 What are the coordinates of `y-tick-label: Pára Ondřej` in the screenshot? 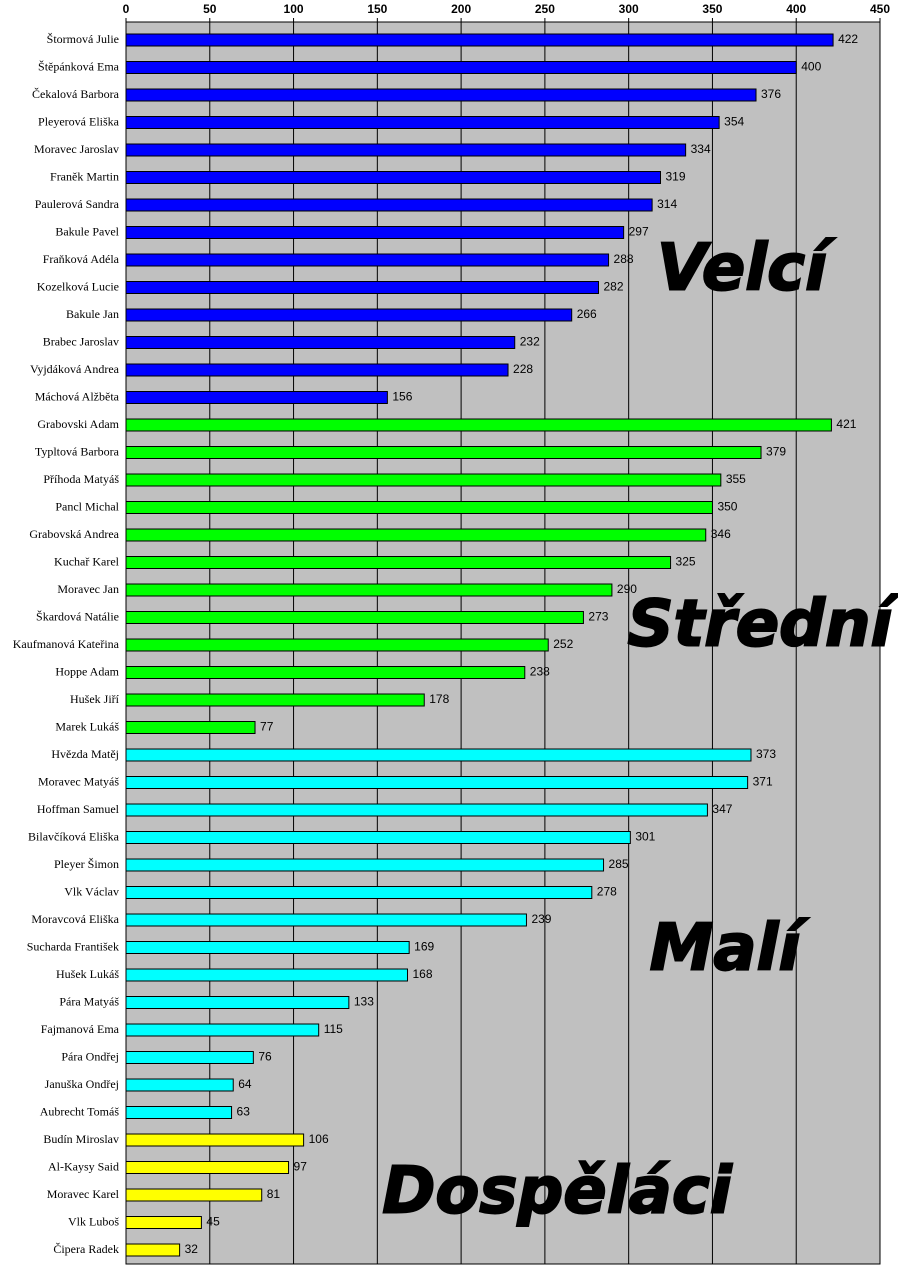 It's located at (90, 1056).